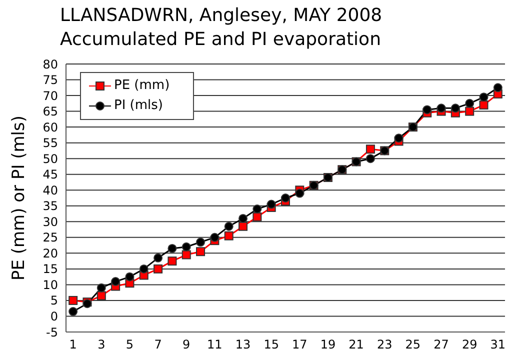 Image resolution: width=521 pixels, height=356 pixels. Describe the element at coordinates (50, 143) in the screenshot. I see `y-tick-label: 55` at that location.